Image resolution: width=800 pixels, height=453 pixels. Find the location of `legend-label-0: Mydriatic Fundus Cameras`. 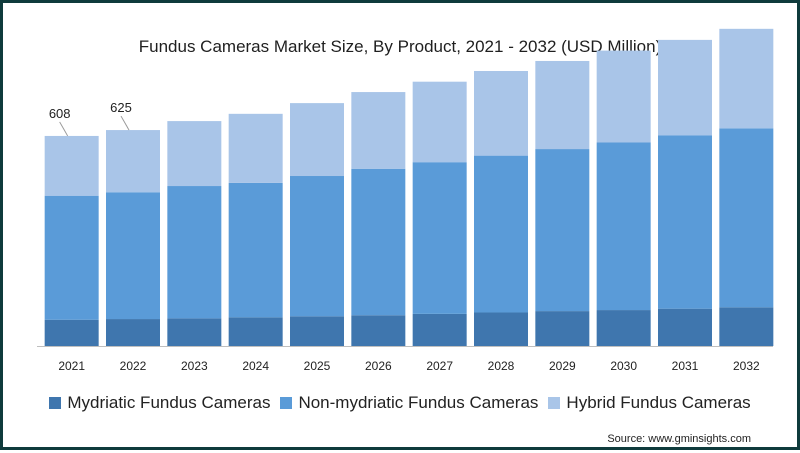

legend-label-0: Mydriatic Fundus Cameras is located at coordinates (169, 402).